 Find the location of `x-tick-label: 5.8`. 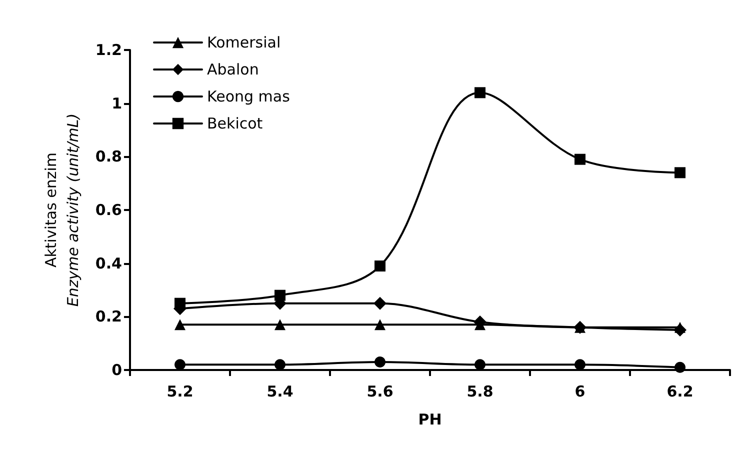

x-tick-label: 5.8 is located at coordinates (480, 391).